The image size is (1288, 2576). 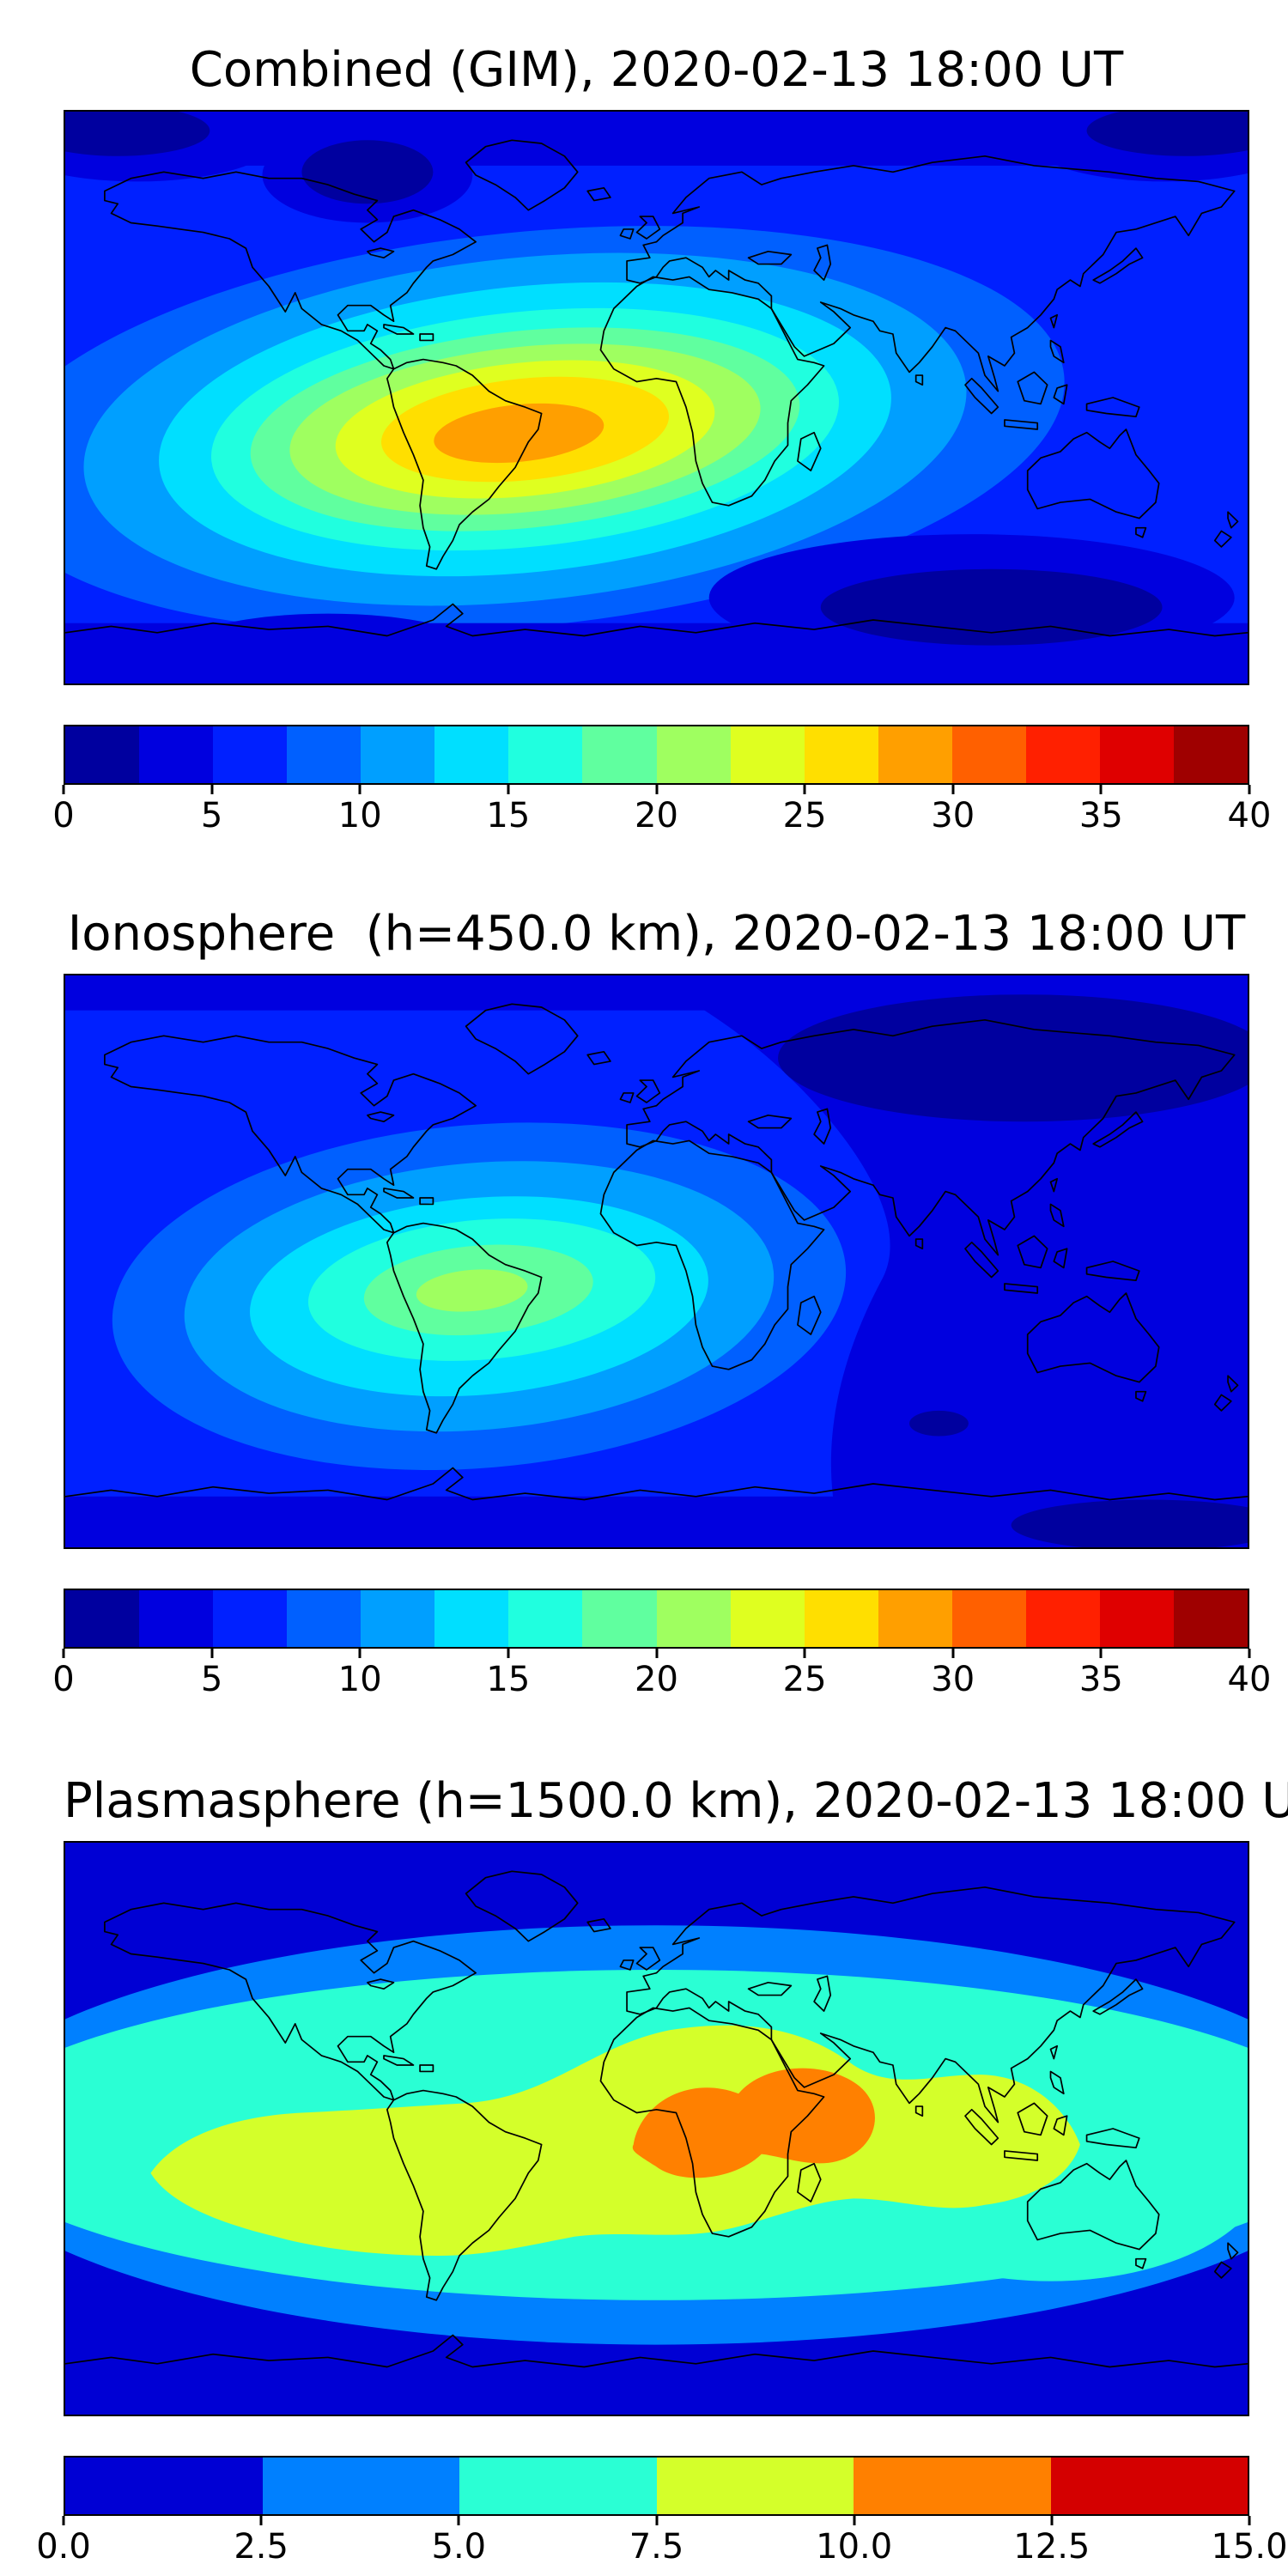 I want to click on panel-title: Combined (GIM), 2020-02-13 18:00 UT, so click(x=656, y=70).